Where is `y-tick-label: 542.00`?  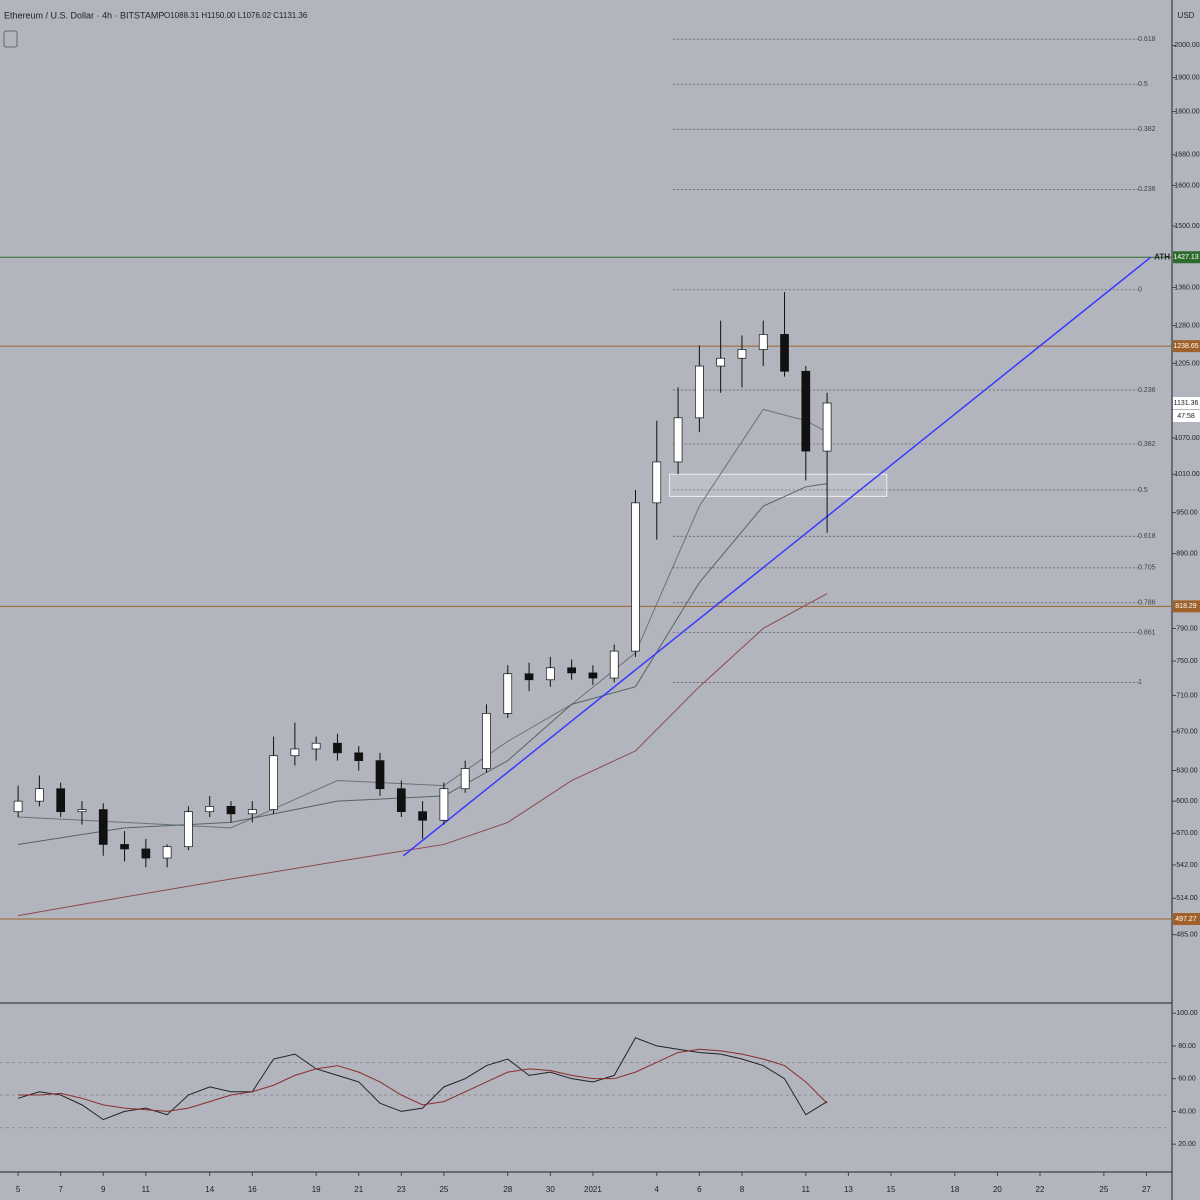 y-tick-label: 542.00 is located at coordinates (1187, 865).